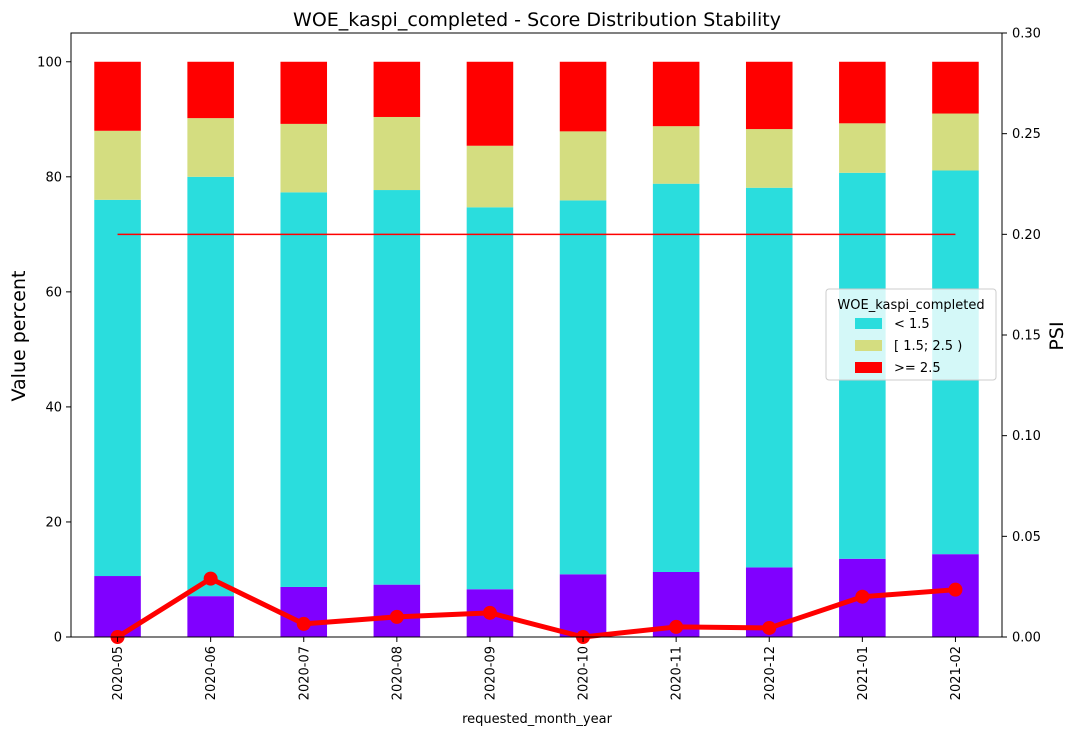 This screenshot has width=1078, height=735. I want to click on legend-box, so click(911, 334).